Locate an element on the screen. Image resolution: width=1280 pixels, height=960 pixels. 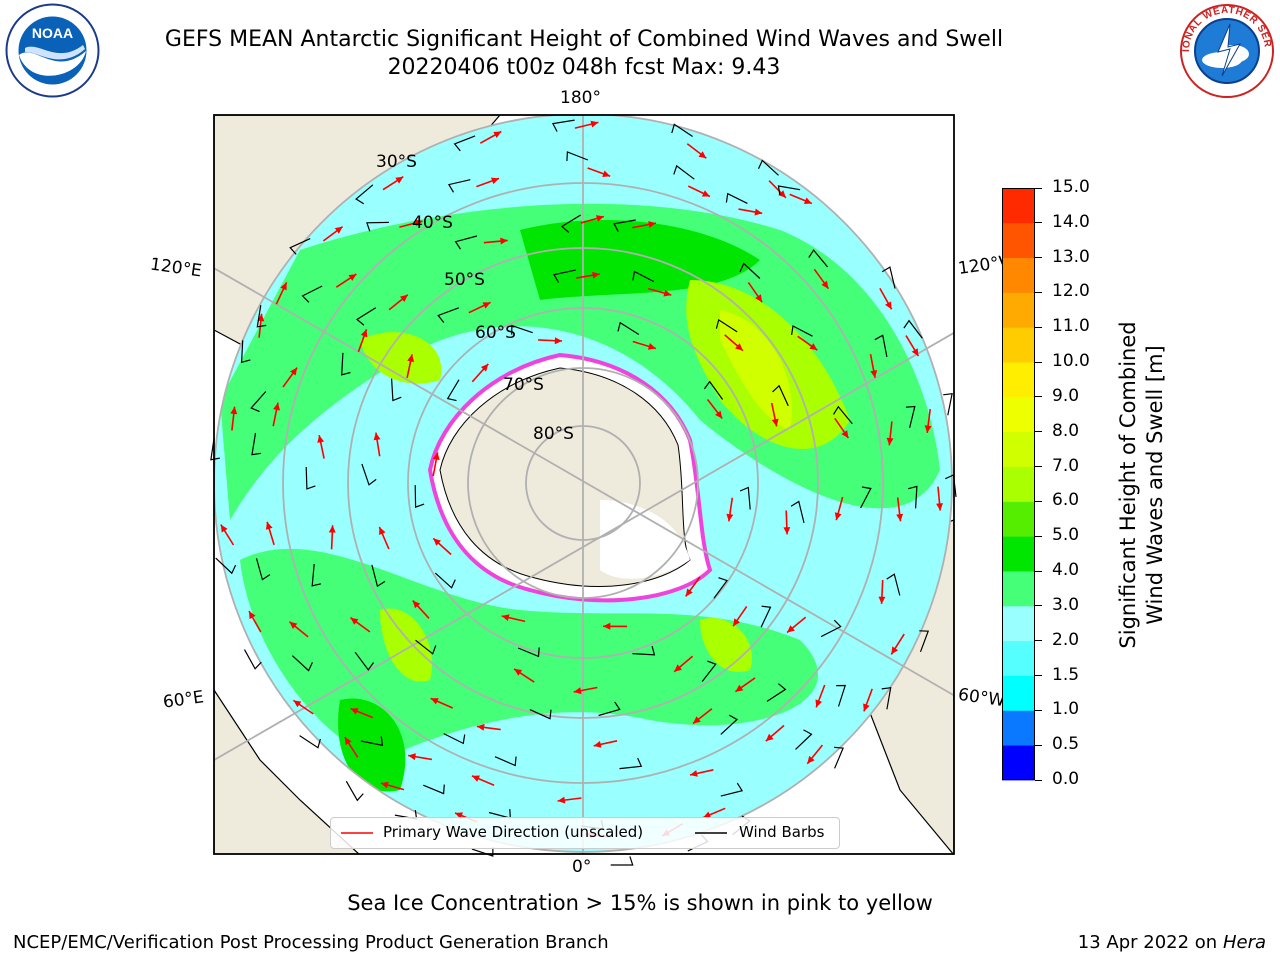
colorbar-tick-label: 7.0 is located at coordinates (1066, 465).